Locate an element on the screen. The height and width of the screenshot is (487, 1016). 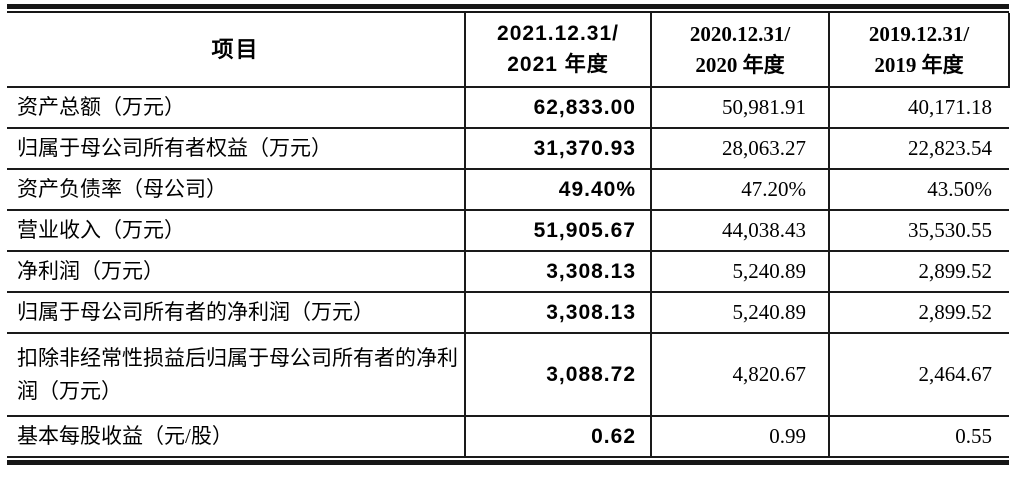
header-period-2020-date: 2020.12.31/ is located at coordinates (740, 34).